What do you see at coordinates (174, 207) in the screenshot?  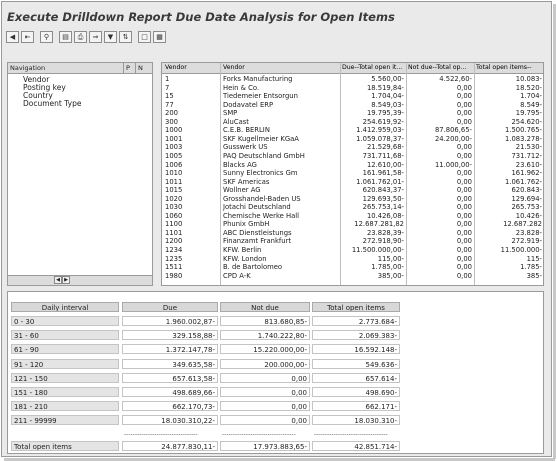 I see `vendor-number: 1030` at bounding box center [174, 207].